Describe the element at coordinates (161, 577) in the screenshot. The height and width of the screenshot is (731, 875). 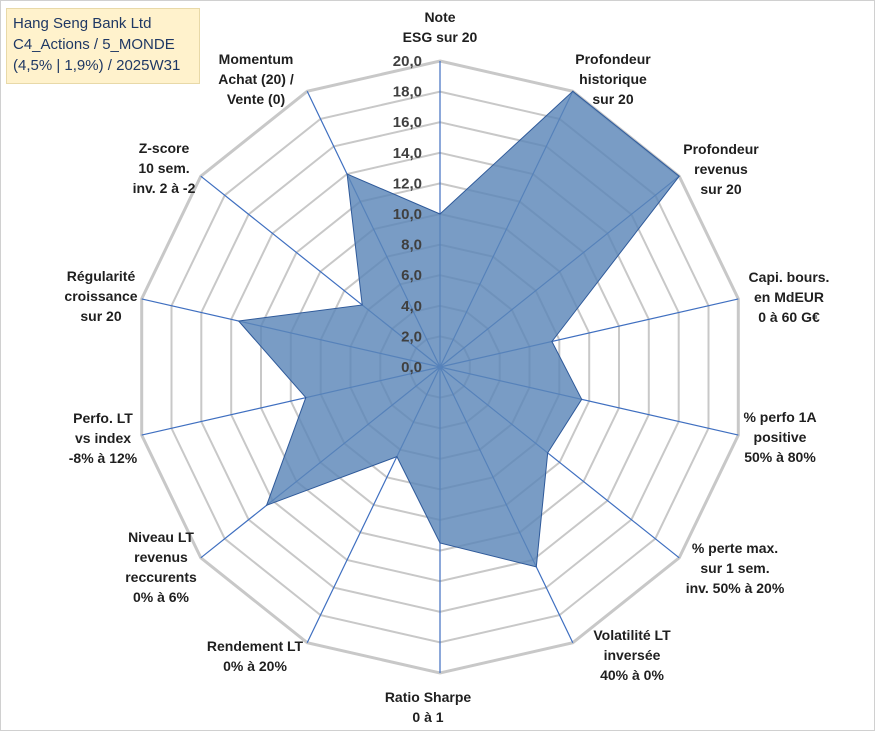
I see `axis-label-line: reccurents` at that location.